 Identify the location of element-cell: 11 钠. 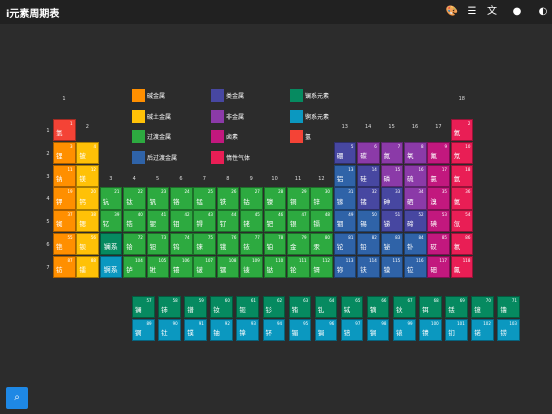
(64, 175).